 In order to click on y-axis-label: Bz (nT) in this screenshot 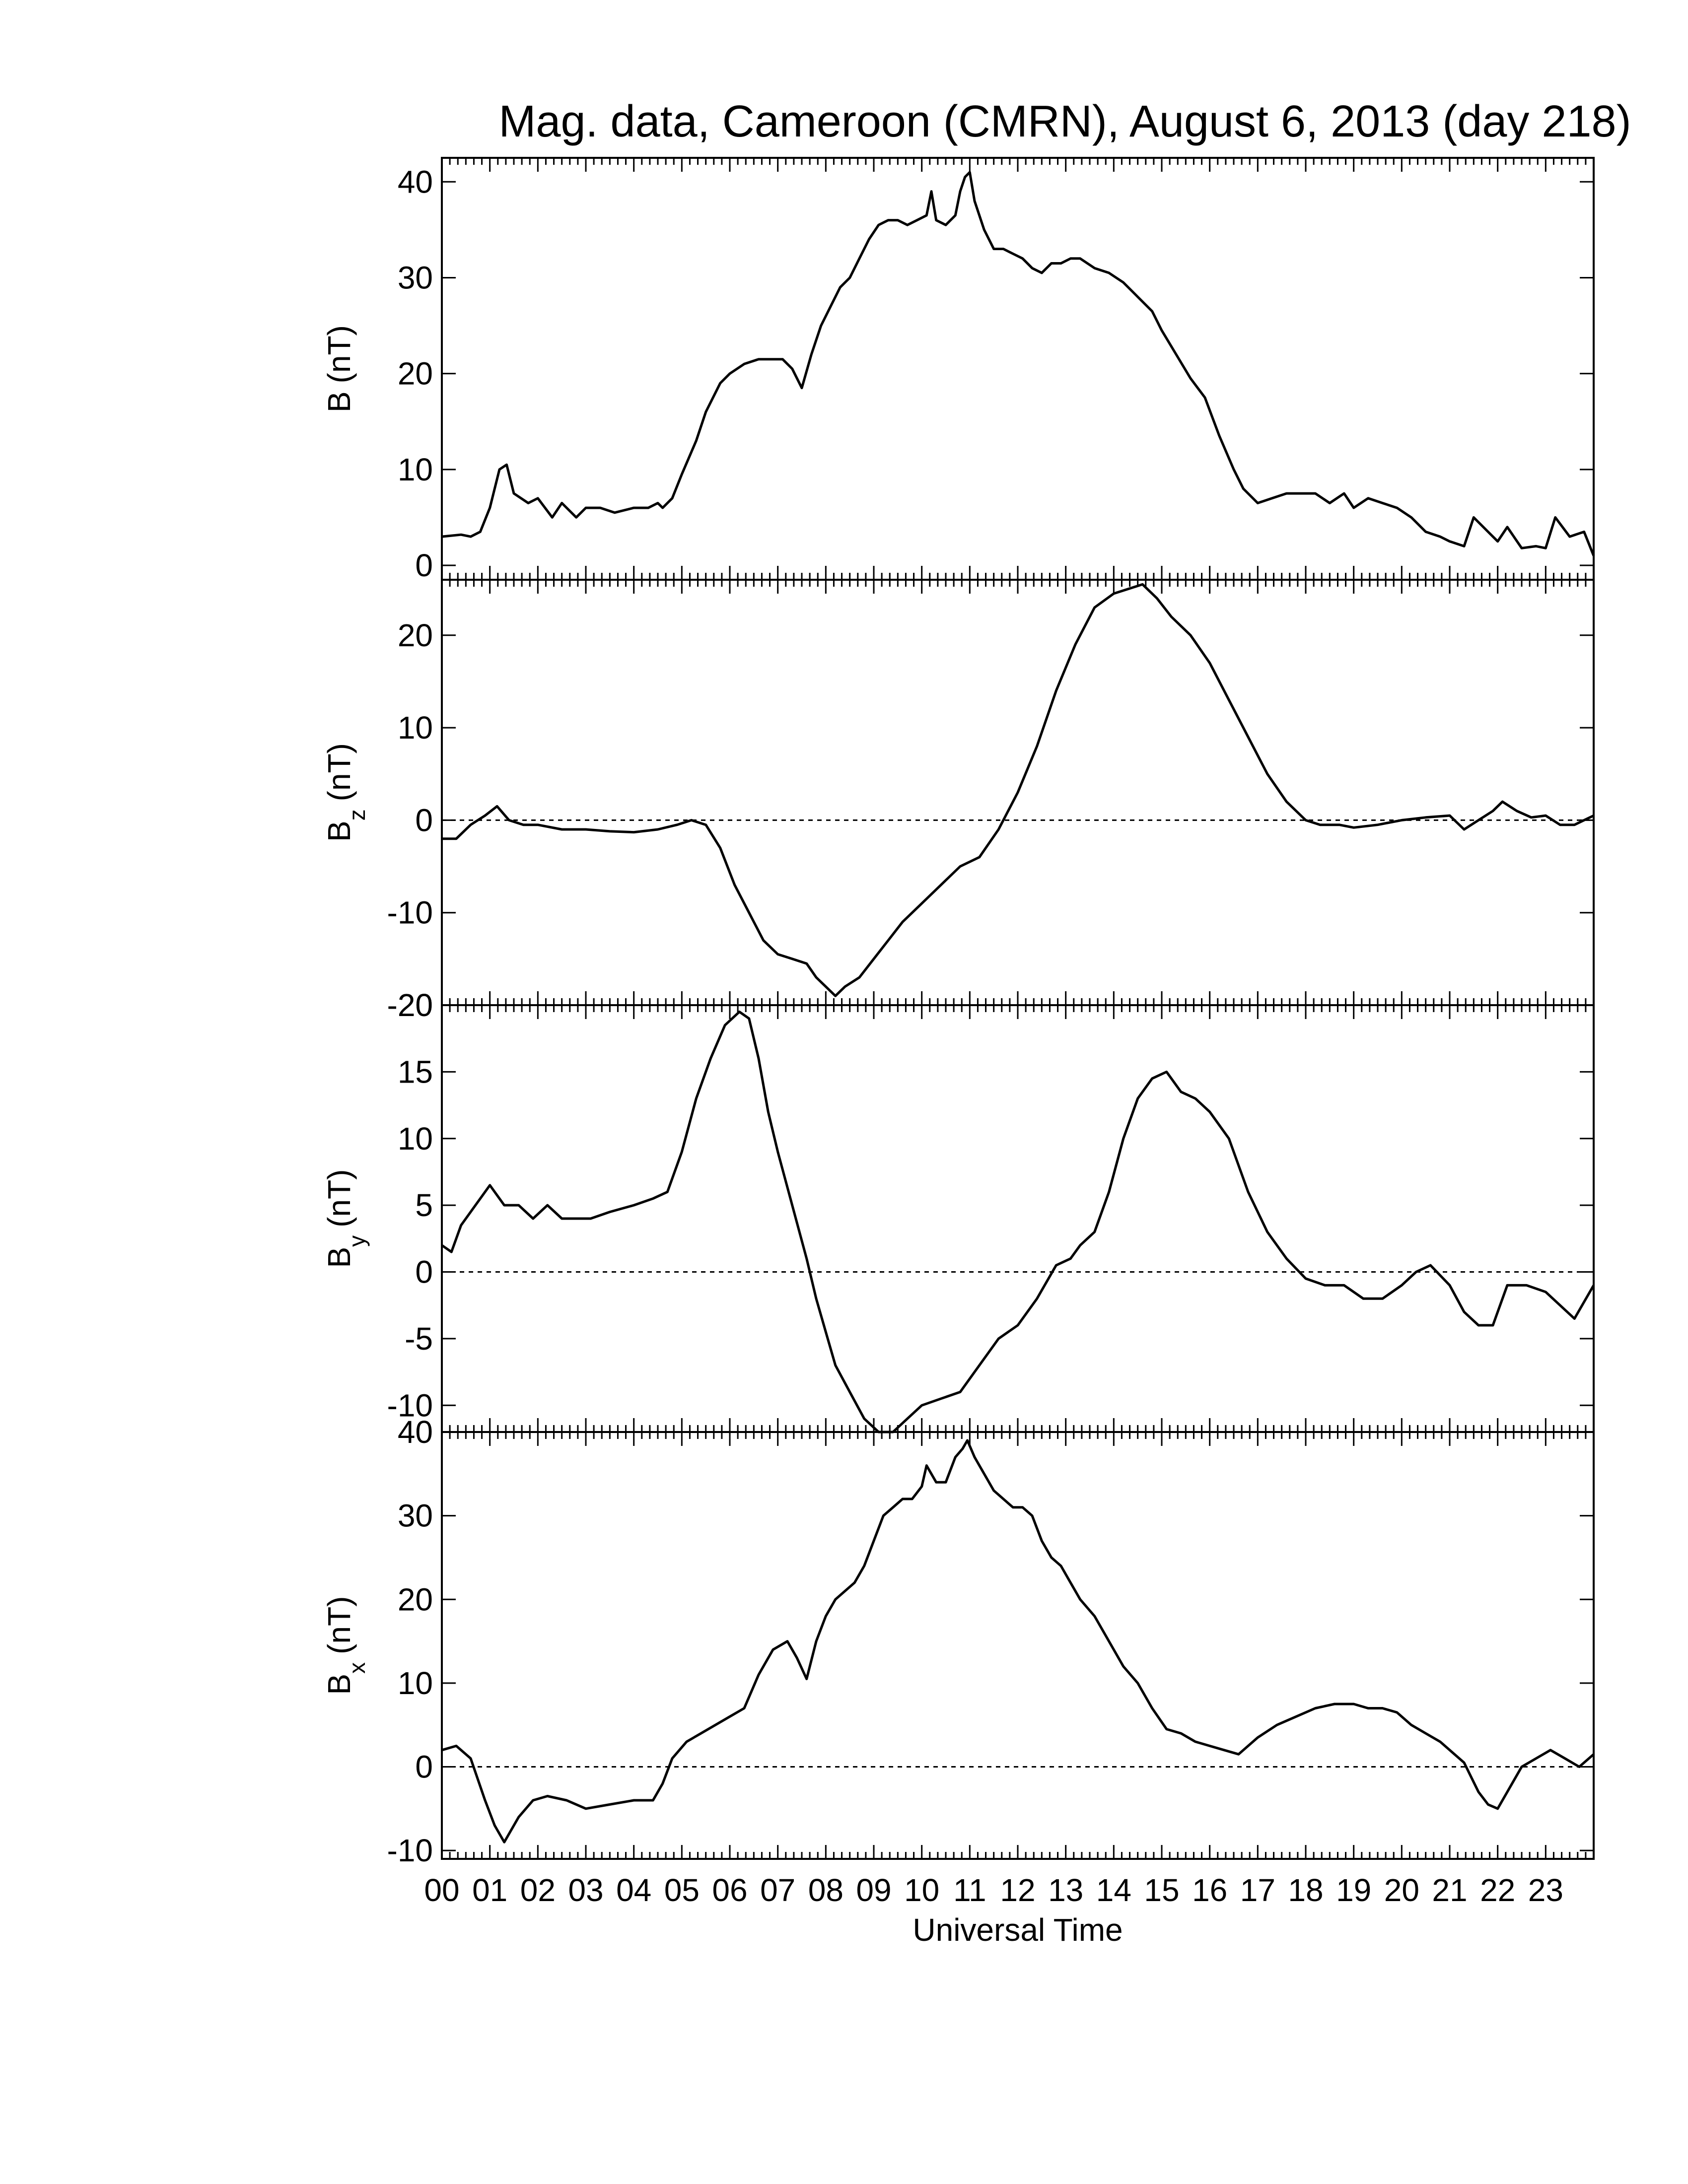, I will do `click(345, 792)`.